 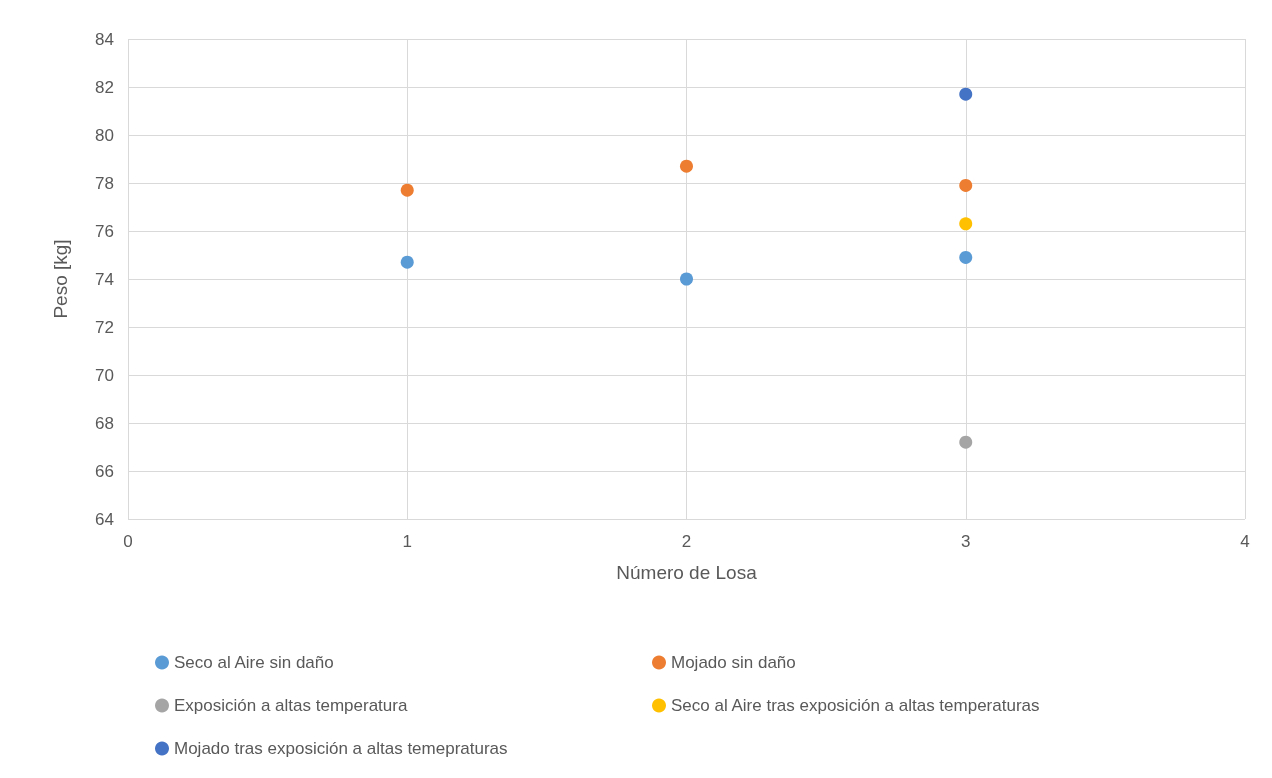 I want to click on y-tick-label: 80, so click(x=104, y=135).